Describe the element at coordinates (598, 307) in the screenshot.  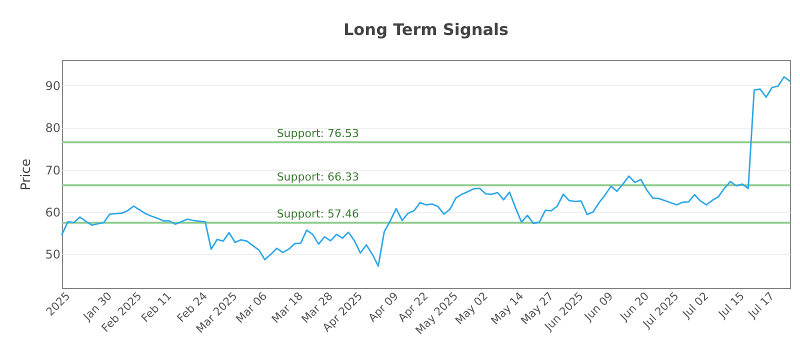
I see `x-tick-label: Jun 09` at that location.